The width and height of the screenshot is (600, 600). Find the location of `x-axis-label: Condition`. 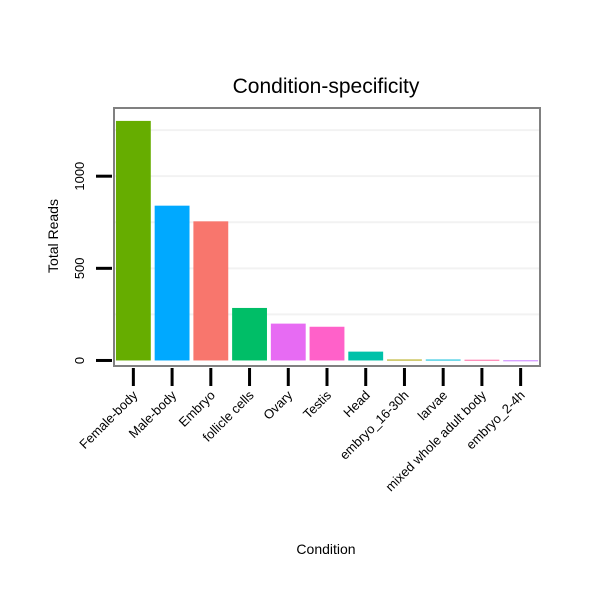

x-axis-label: Condition is located at coordinates (325, 549).